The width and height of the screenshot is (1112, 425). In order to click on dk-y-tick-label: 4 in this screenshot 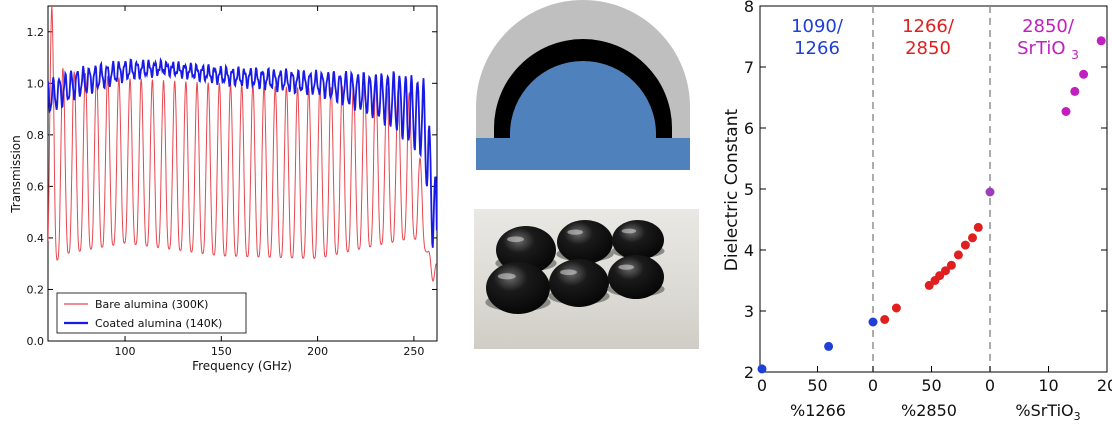, I will do `click(749, 250)`.